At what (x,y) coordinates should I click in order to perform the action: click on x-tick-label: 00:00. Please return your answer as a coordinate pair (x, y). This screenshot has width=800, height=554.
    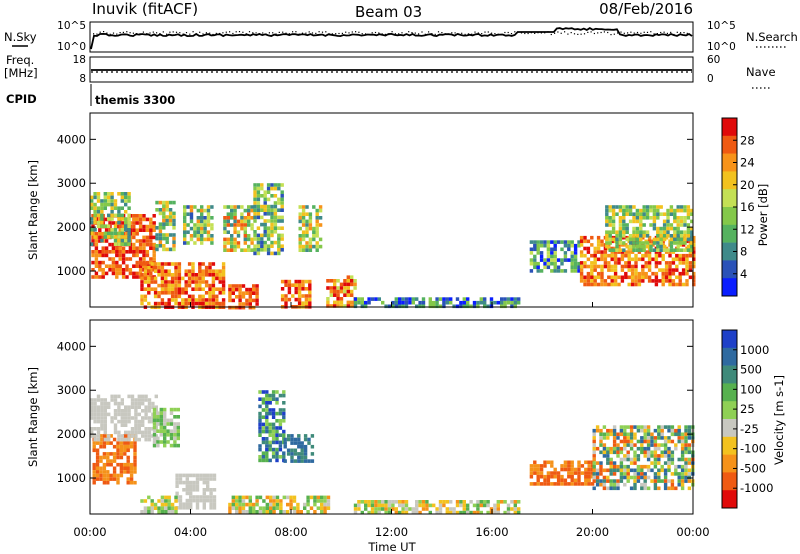
    Looking at the image, I should click on (89, 532).